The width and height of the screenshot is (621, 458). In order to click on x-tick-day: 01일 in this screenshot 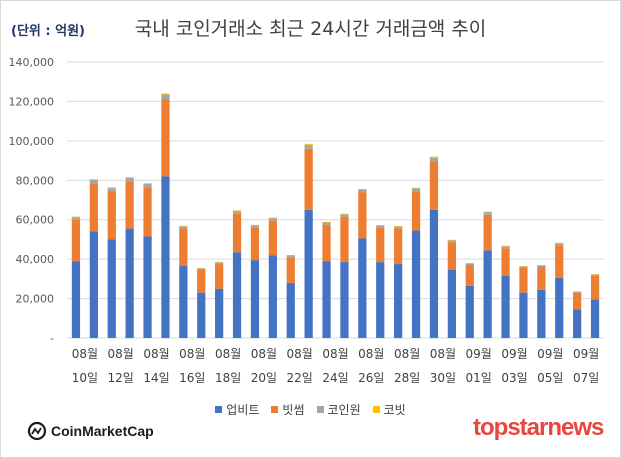, I will do `click(479, 378)`.